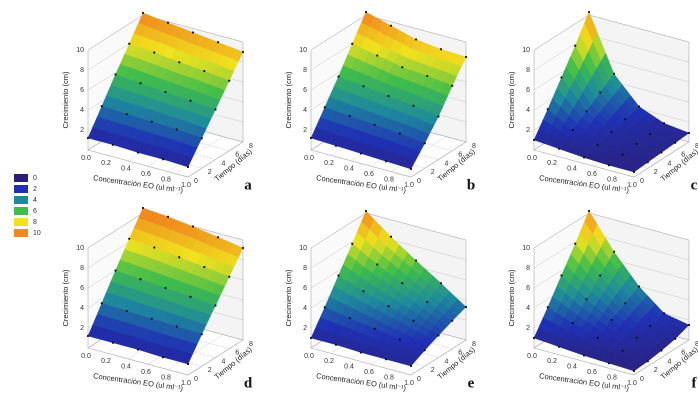 The height and width of the screenshot is (402, 698). What do you see at coordinates (471, 185) in the screenshot?
I see `panel-label: b` at bounding box center [471, 185].